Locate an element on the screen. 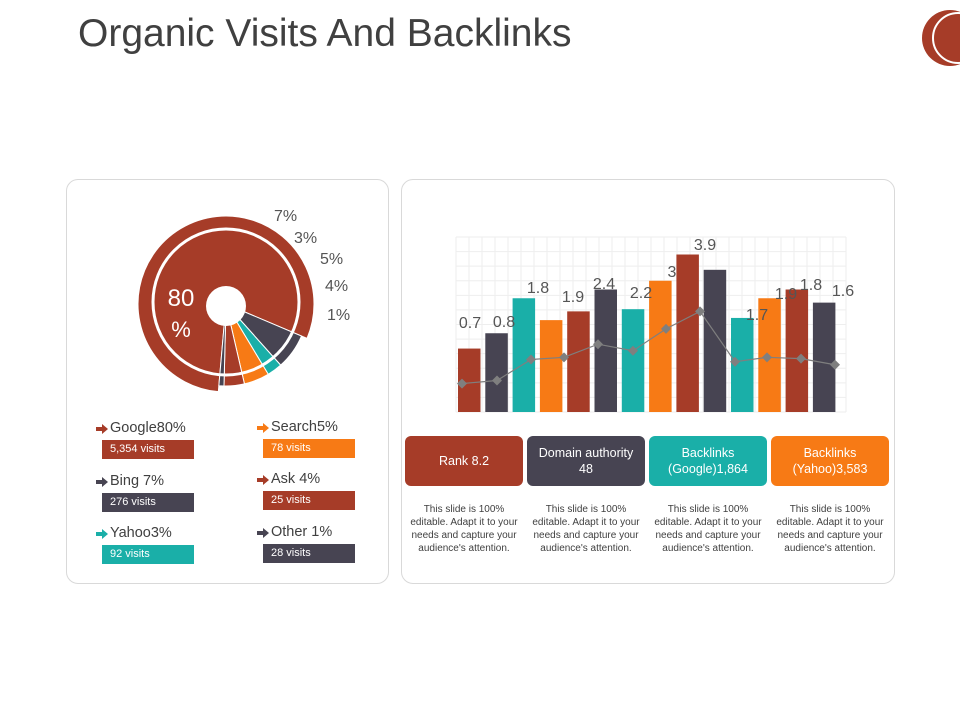 This screenshot has width=960, height=720. legend-visits-badge: 92 visits is located at coordinates (148, 554).